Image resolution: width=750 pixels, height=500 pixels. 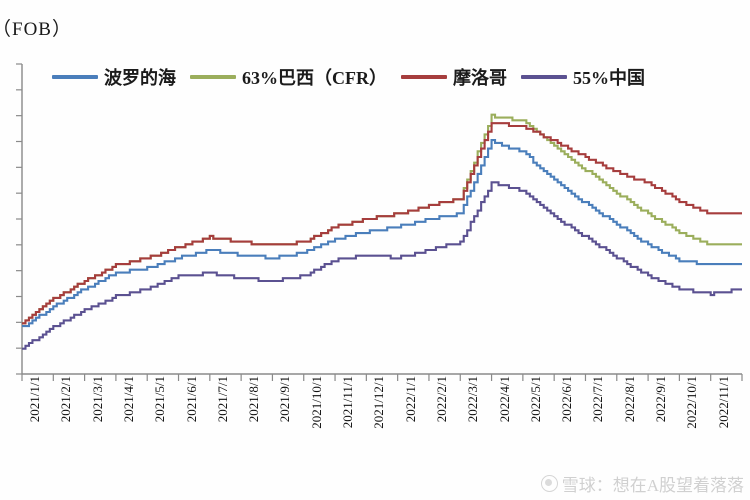 What do you see at coordinates (348, 402) in the screenshot?
I see `x-tick-label: 2021/11/1` at bounding box center [348, 402].